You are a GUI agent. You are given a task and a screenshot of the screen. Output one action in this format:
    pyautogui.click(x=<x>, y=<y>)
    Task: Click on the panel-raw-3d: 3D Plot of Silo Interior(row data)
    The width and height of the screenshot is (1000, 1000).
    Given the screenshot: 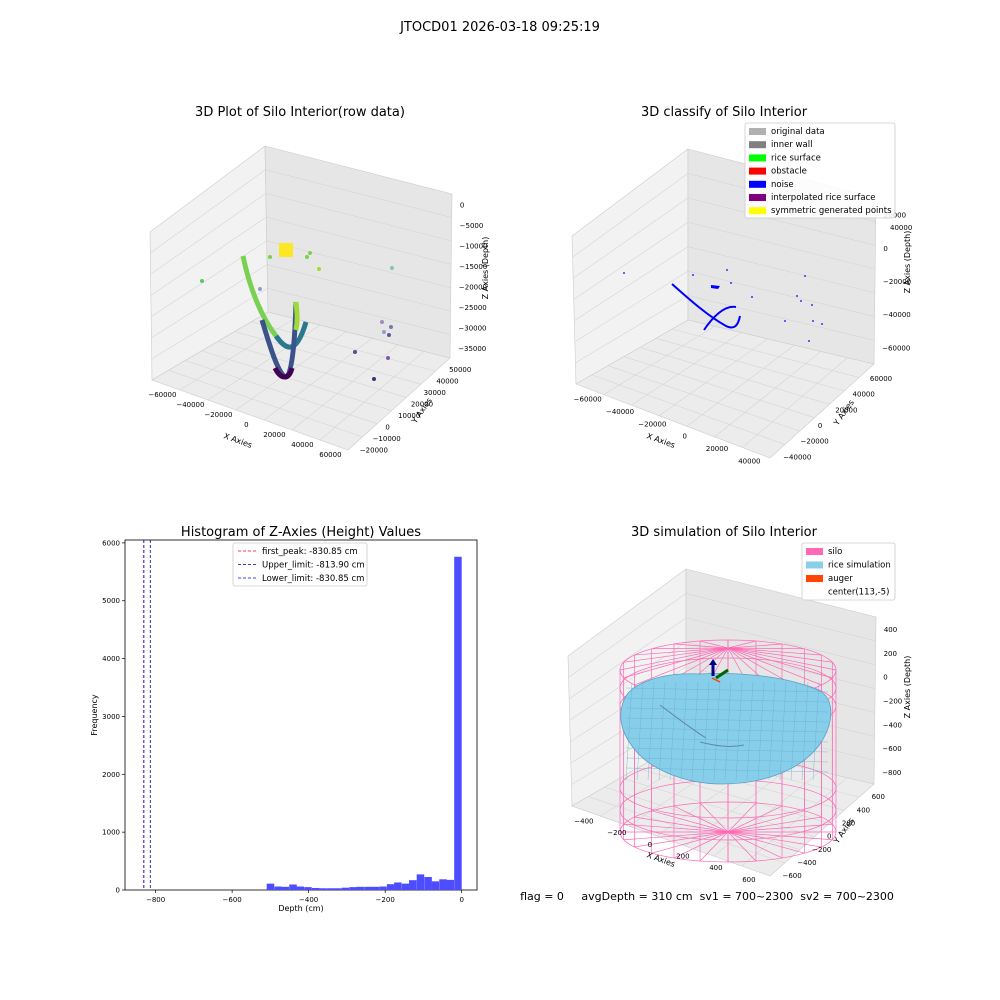 What is the action you would take?
    pyautogui.click(x=319, y=282)
    